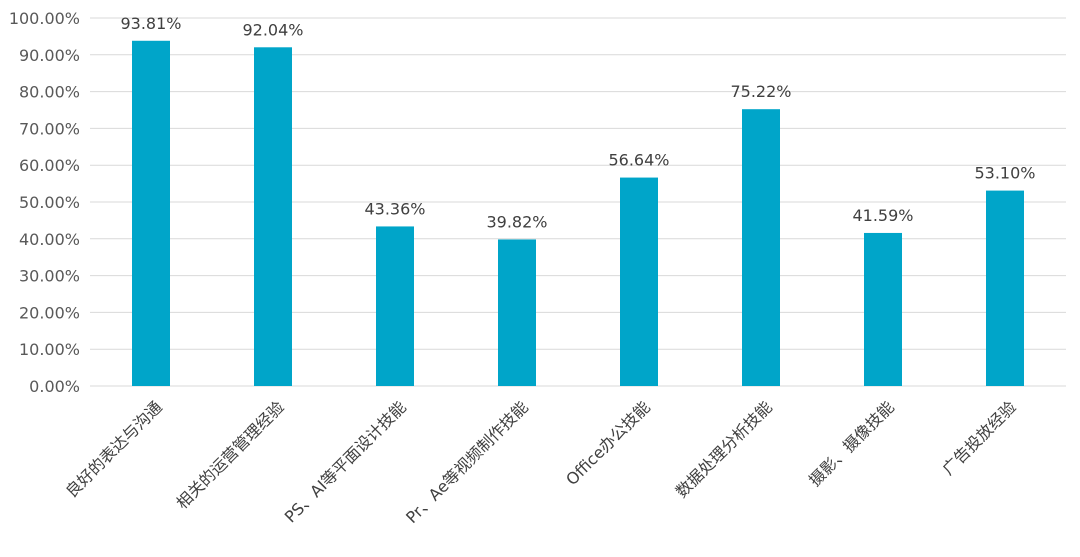  Describe the element at coordinates (724, 449) in the screenshot. I see `category-label: 数据处理分析技能` at that location.